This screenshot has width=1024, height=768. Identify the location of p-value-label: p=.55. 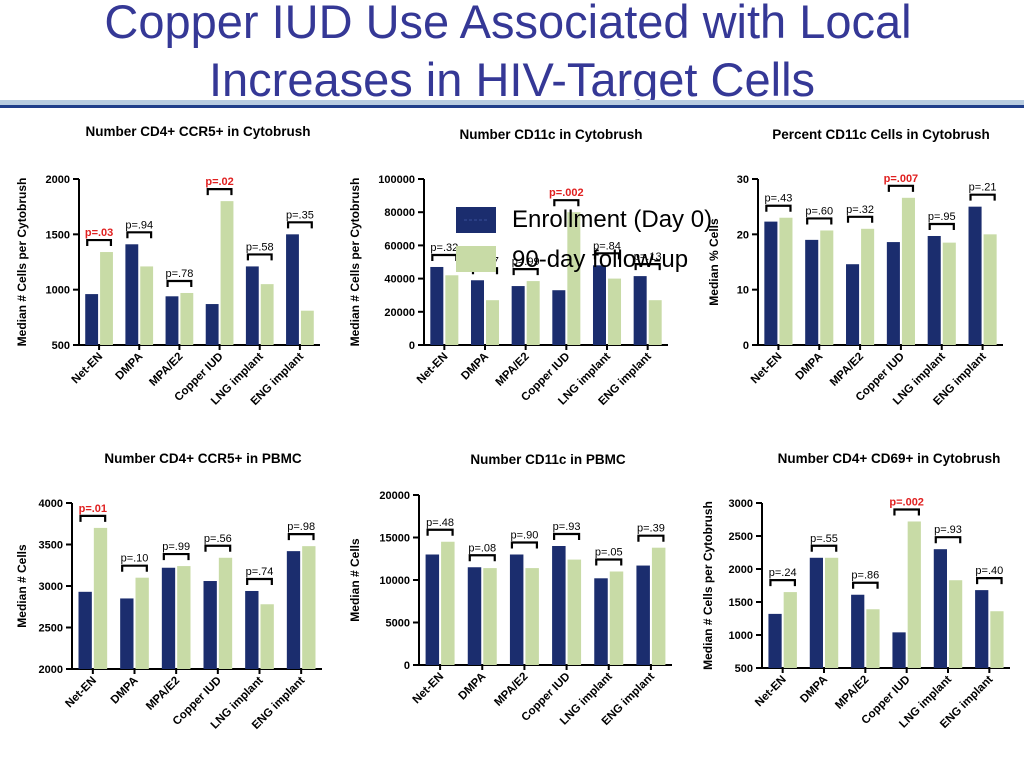
(824, 539).